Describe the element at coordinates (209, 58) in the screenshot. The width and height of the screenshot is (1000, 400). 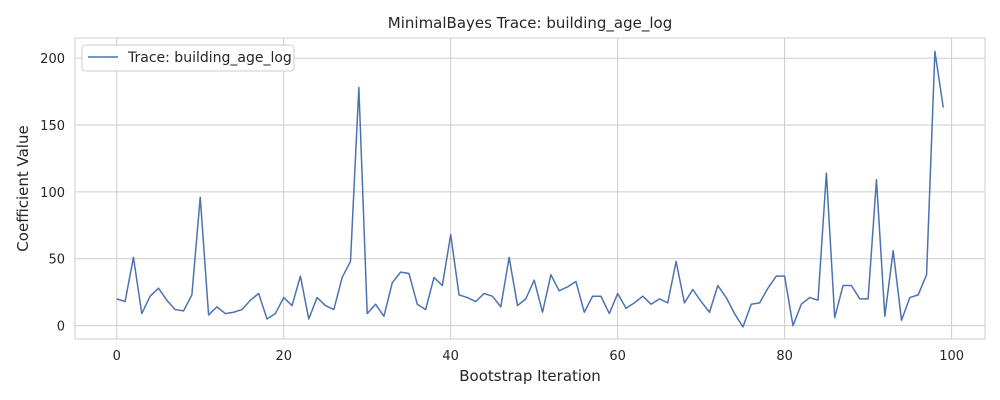
I see `legend-label: Trace: building_age_log` at that location.